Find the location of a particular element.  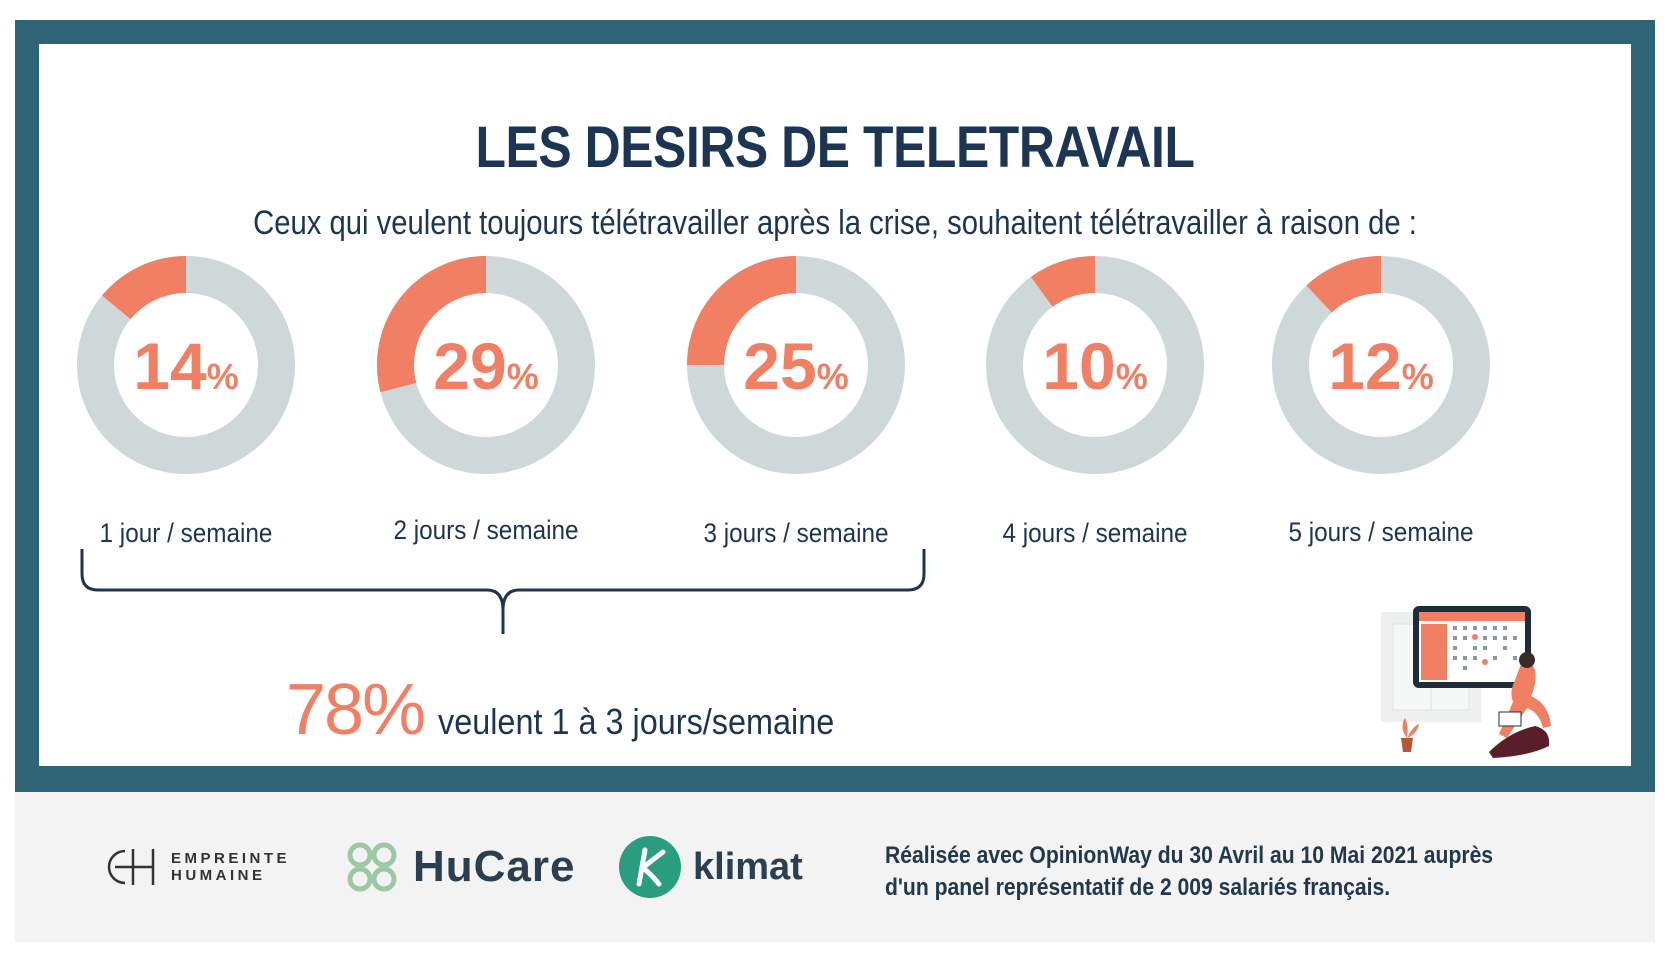

hucare-logo-text: HuCare is located at coordinates (494, 866).